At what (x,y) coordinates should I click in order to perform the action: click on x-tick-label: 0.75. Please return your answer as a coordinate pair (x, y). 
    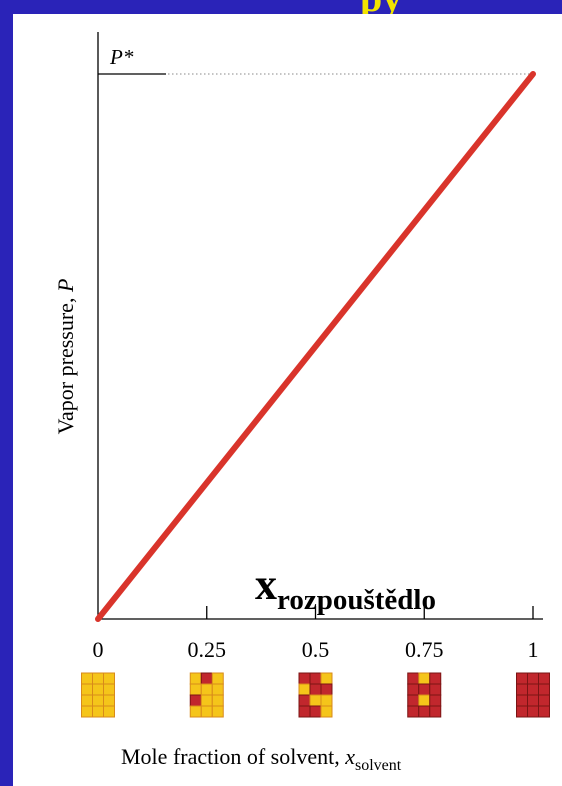
    Looking at the image, I should click on (424, 649).